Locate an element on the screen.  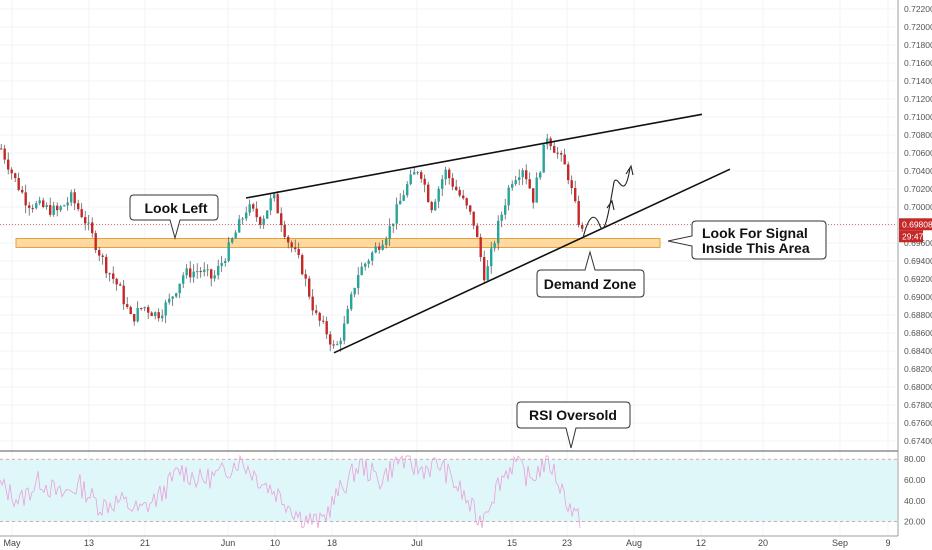
price-tick-label: 0.71200 is located at coordinates (918, 99).